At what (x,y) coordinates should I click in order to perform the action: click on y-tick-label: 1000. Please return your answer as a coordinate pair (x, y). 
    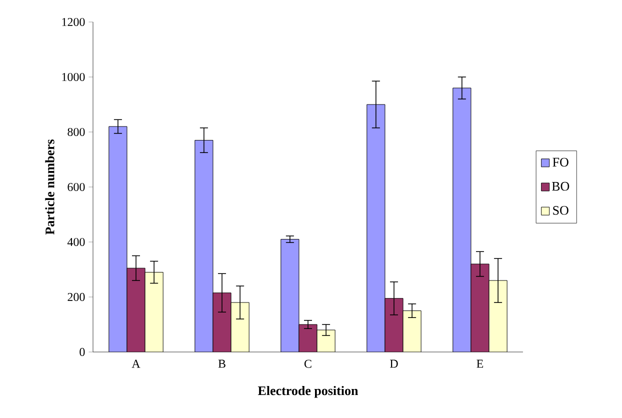
    Looking at the image, I should click on (73, 77).